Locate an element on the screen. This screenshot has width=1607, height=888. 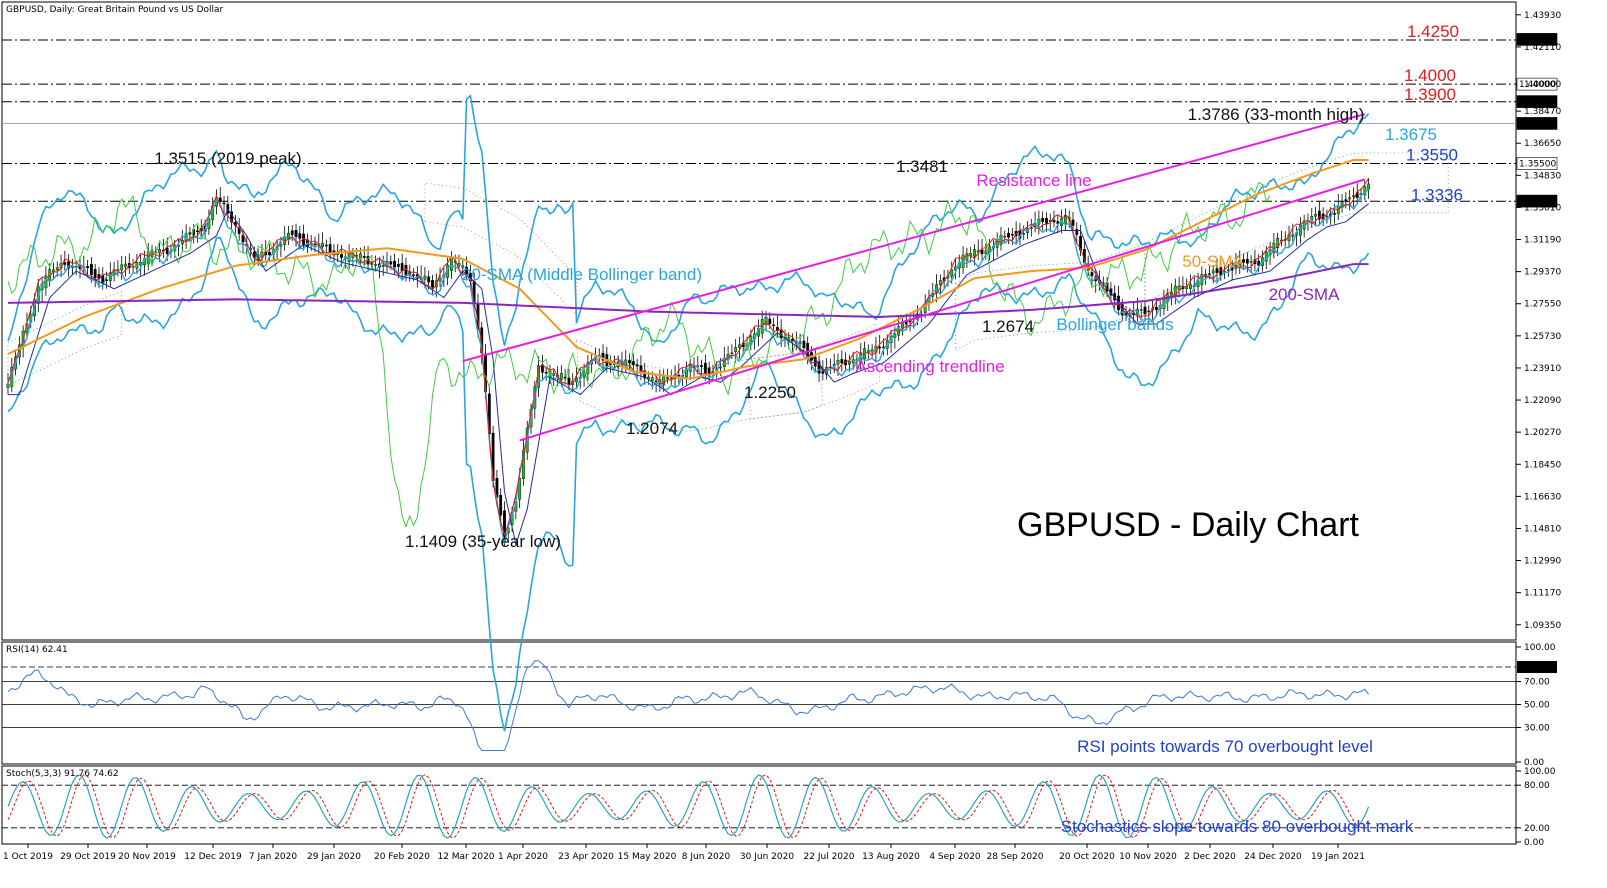
x-tick-label: 30 Jun 2020 is located at coordinates (767, 857).